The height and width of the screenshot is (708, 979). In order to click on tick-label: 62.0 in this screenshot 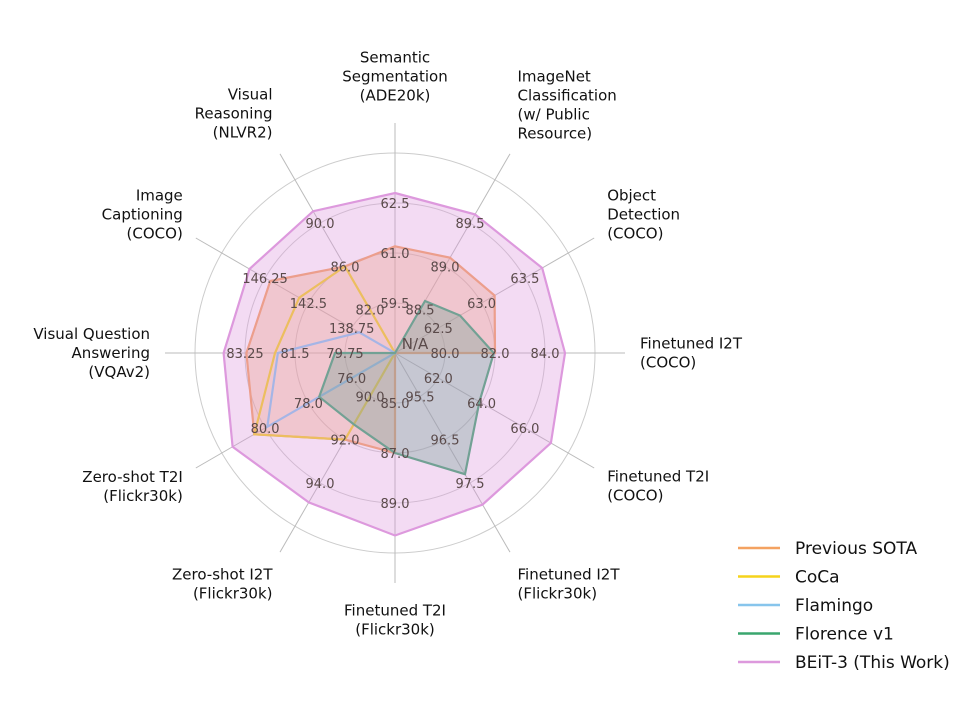, I will do `click(438, 379)`.